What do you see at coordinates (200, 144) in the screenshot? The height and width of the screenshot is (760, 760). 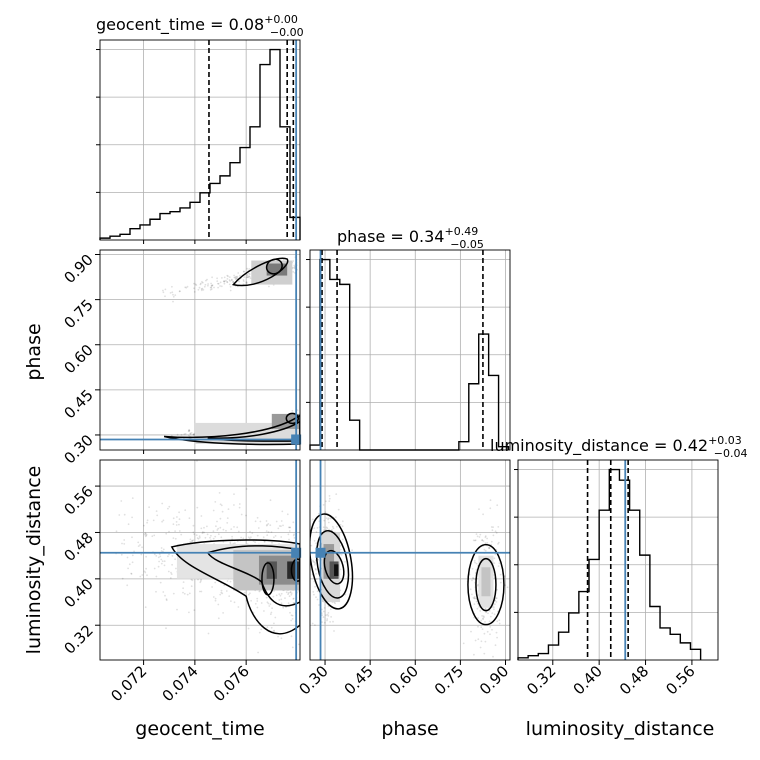 I see `histogram-geocent-time` at bounding box center [200, 144].